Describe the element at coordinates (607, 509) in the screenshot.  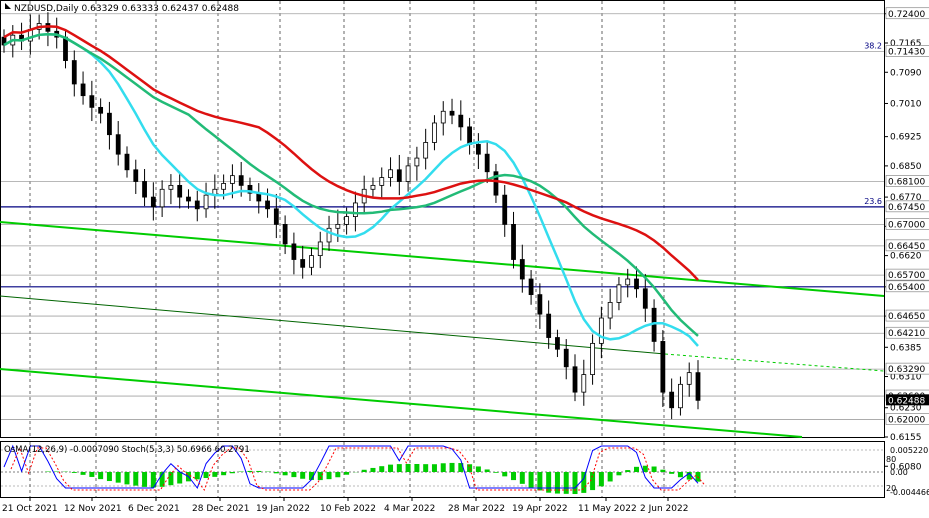
I see `date-label: 11 May 2022` at that location.